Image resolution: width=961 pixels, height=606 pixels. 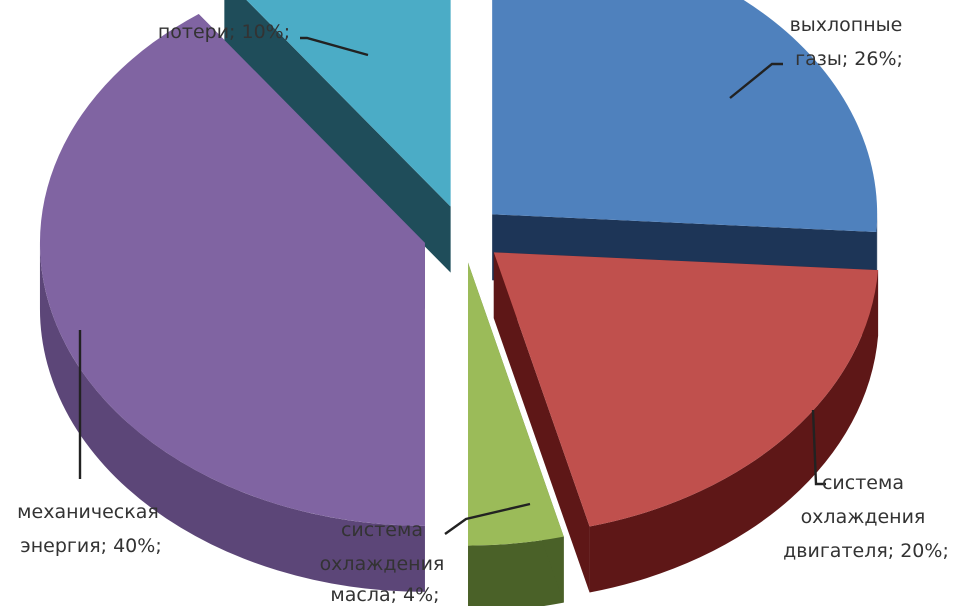 What do you see at coordinates (818, 447) in the screenshot?
I see `leader-line-engine-cooling` at bounding box center [818, 447].